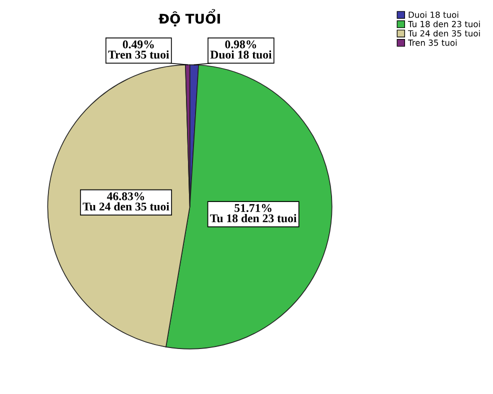 The height and width of the screenshot is (394, 493). What do you see at coordinates (189, 17) in the screenshot?
I see `chart-title: ĐỘ TUỔI` at bounding box center [189, 17].